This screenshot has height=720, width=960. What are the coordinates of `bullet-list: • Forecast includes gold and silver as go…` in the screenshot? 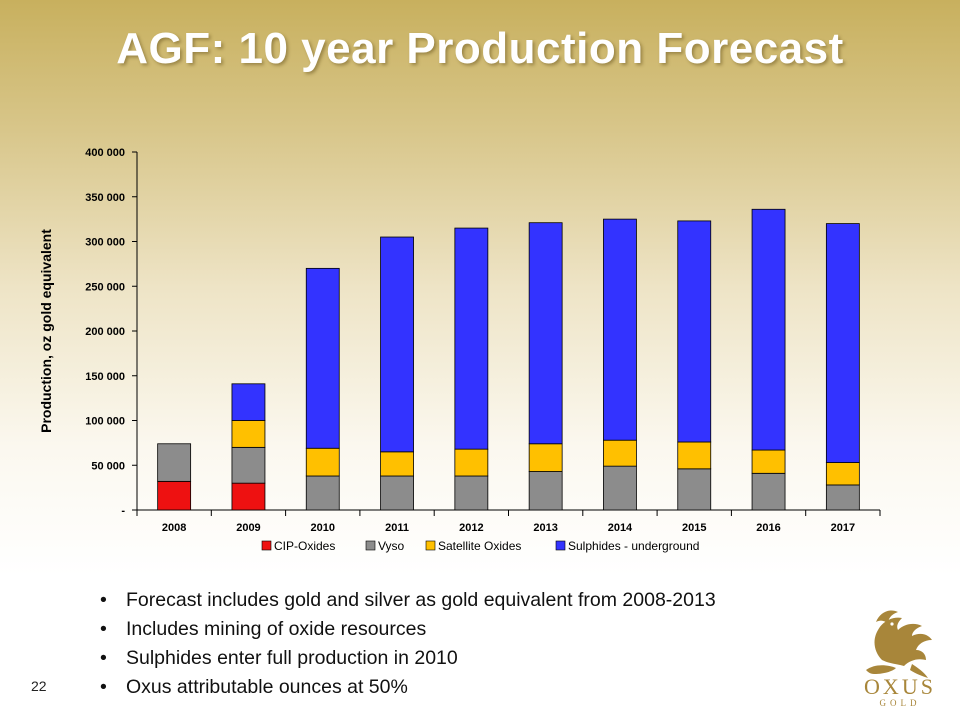 It's located at (408, 644).